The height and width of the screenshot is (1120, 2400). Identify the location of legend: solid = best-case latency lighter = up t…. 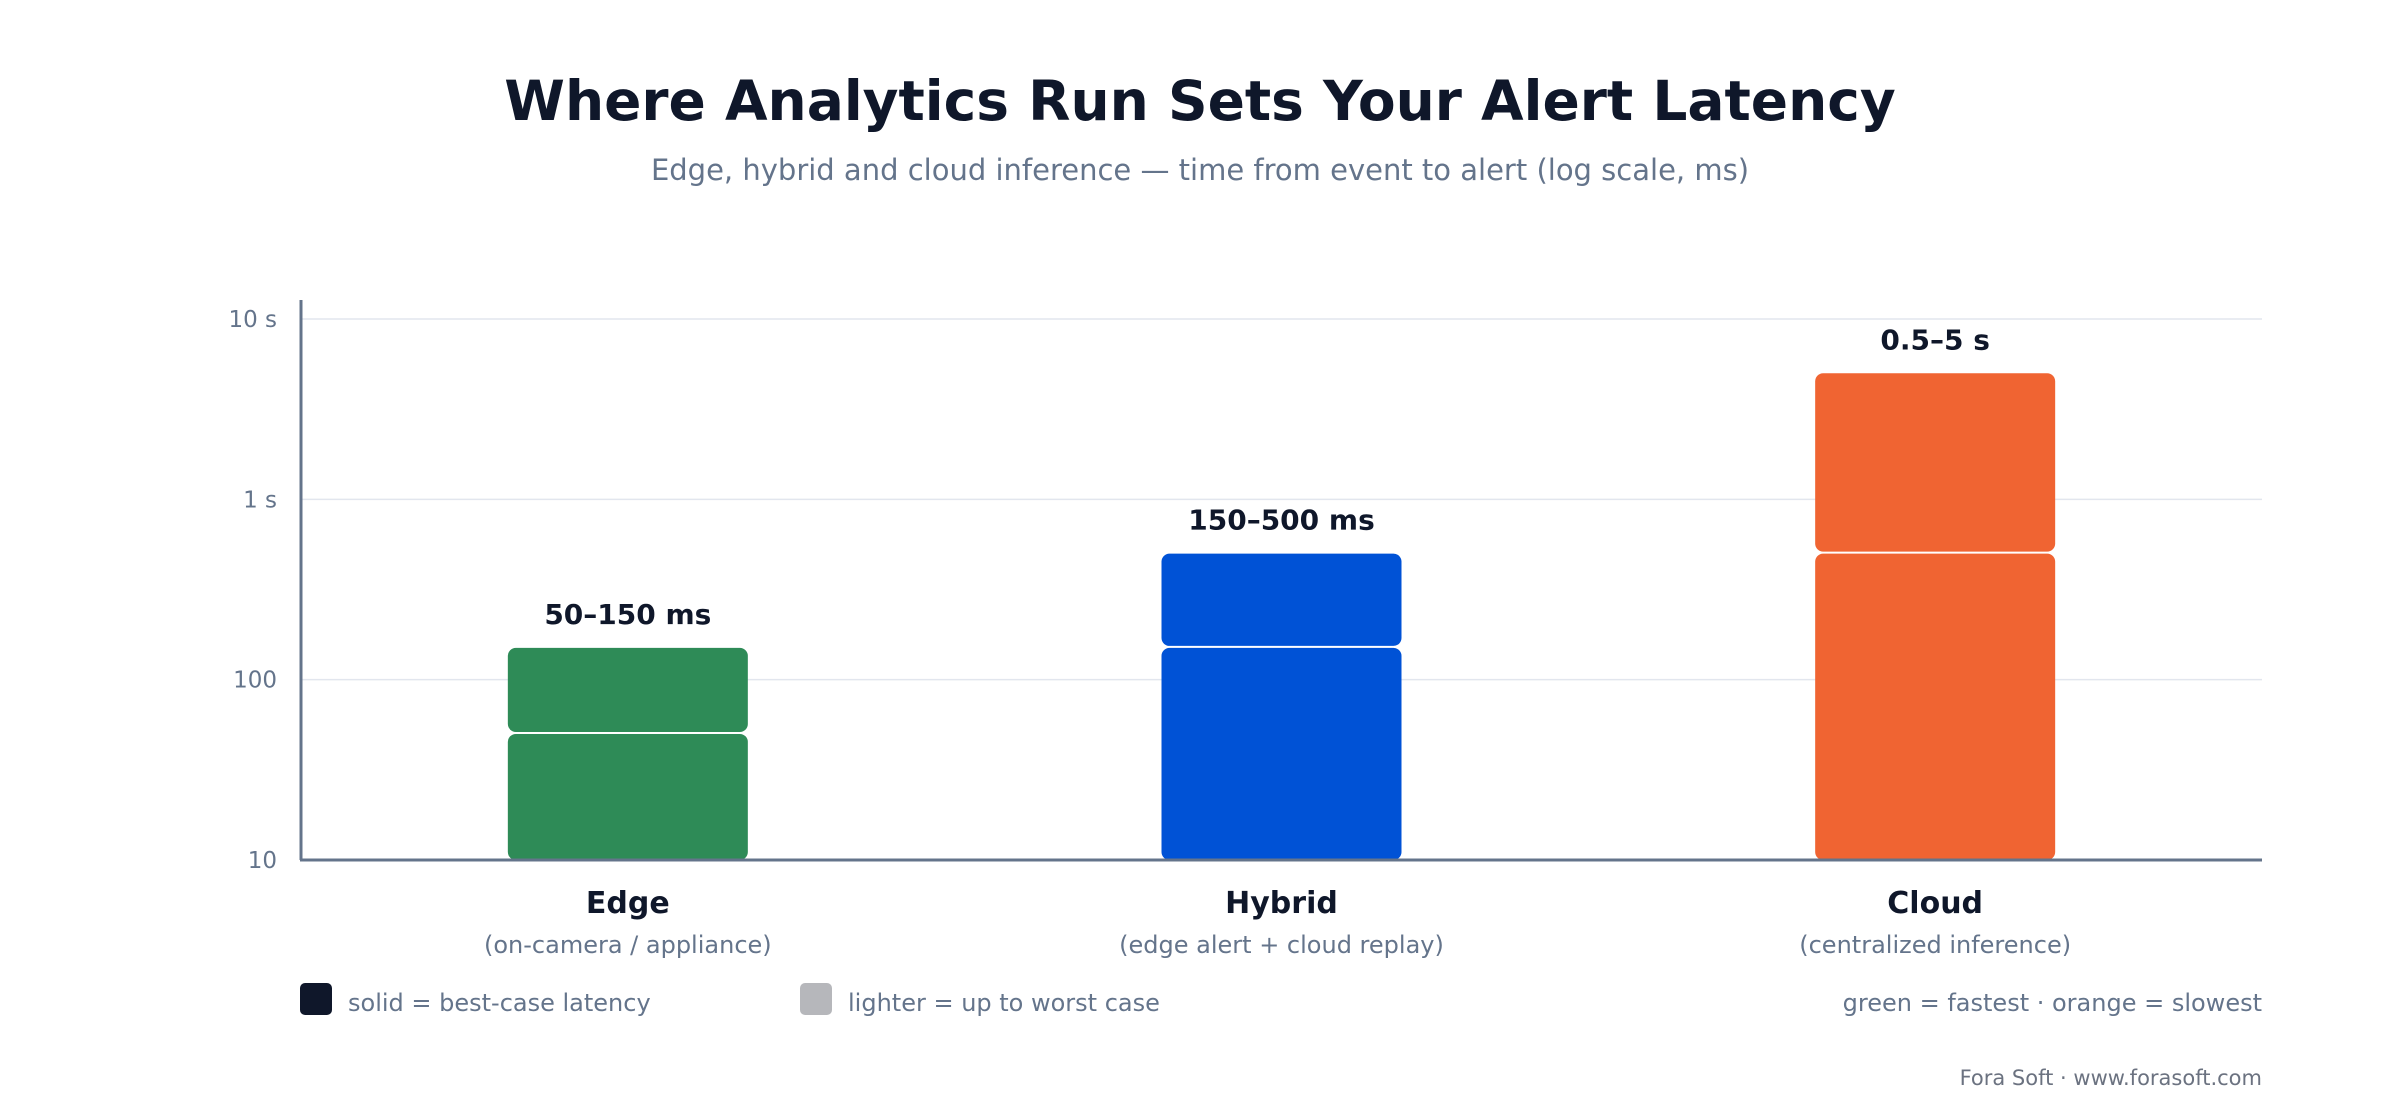
(1281, 1000).